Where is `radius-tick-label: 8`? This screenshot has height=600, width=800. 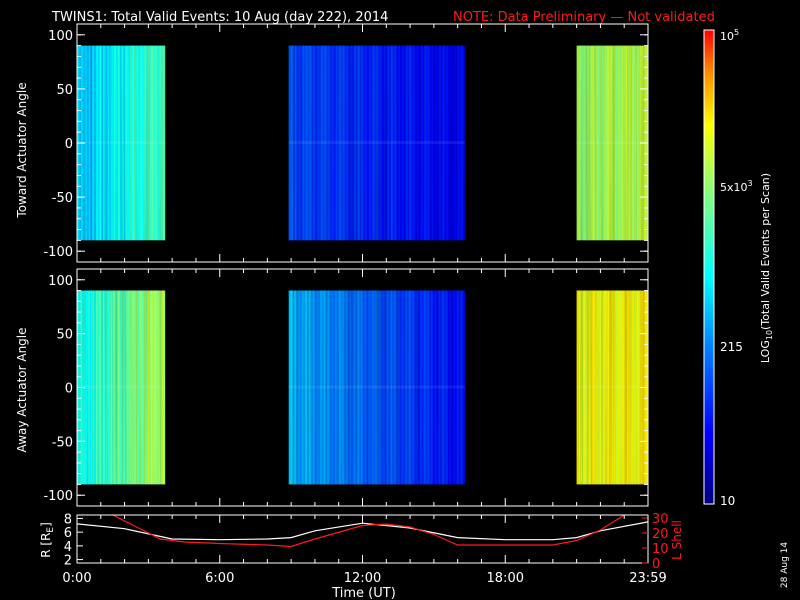
radius-tick-label: 8 is located at coordinates (68, 519).